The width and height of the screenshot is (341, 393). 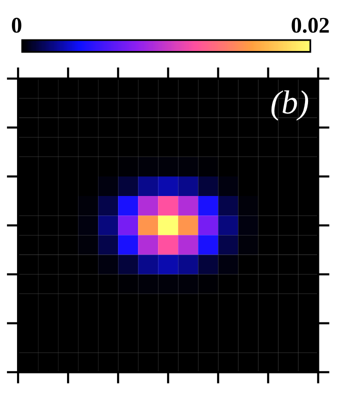 What do you see at coordinates (310, 25) in the screenshot?
I see `color-bar-label: 0.02` at bounding box center [310, 25].